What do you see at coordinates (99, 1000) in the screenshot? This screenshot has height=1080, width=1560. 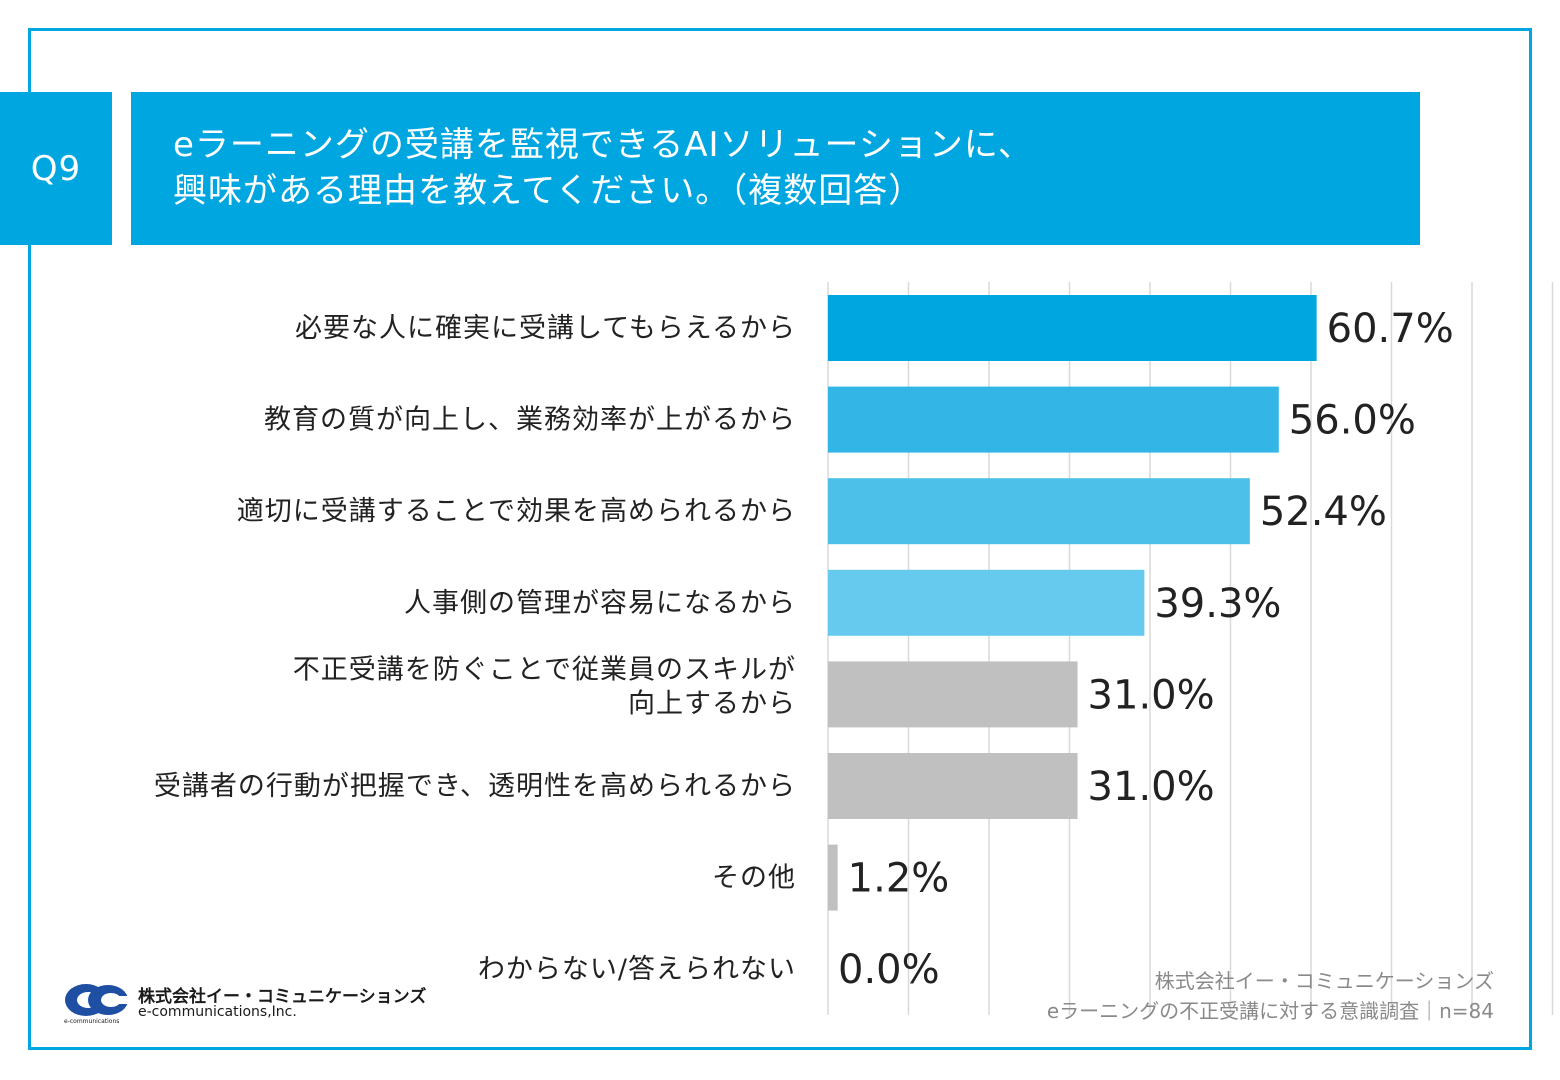 I see `logo-mark-icon` at bounding box center [99, 1000].